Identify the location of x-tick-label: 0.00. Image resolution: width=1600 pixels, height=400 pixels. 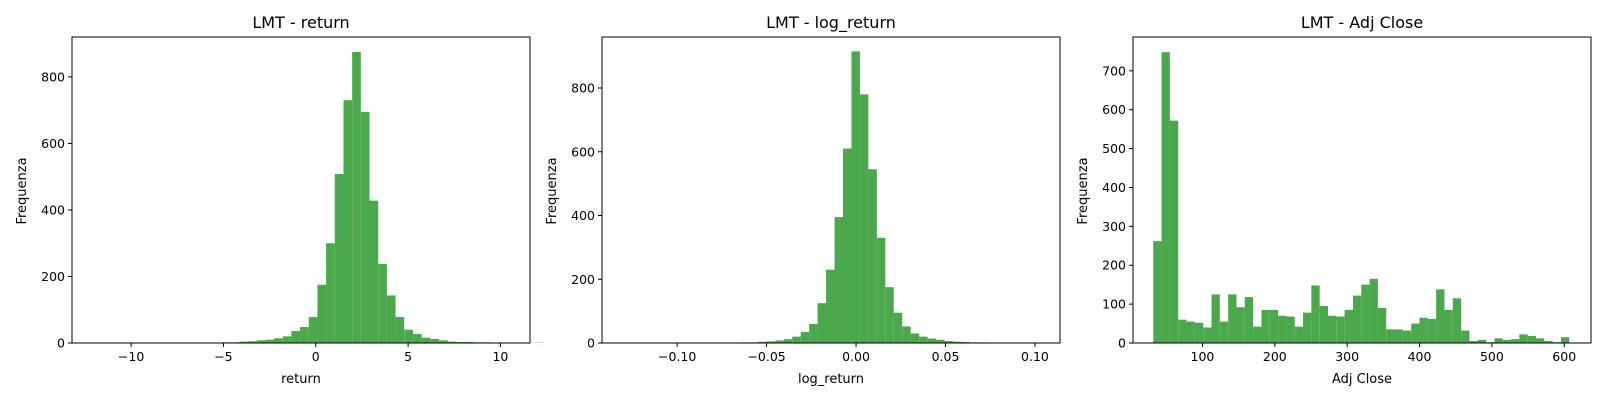
(856, 356).